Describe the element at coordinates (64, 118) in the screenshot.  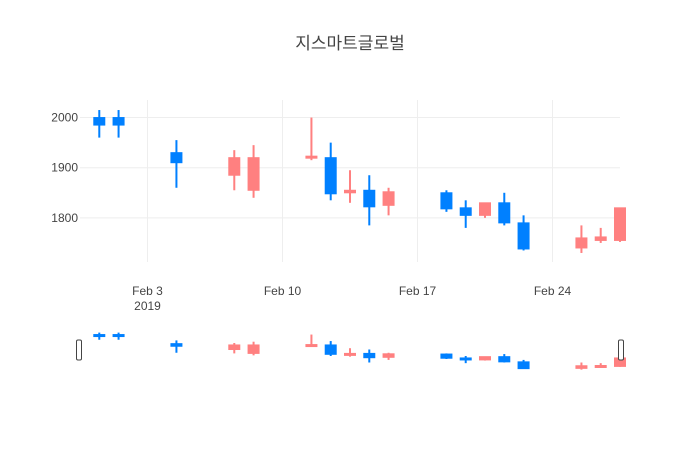
I see `y-tick-label: 2000` at that location.